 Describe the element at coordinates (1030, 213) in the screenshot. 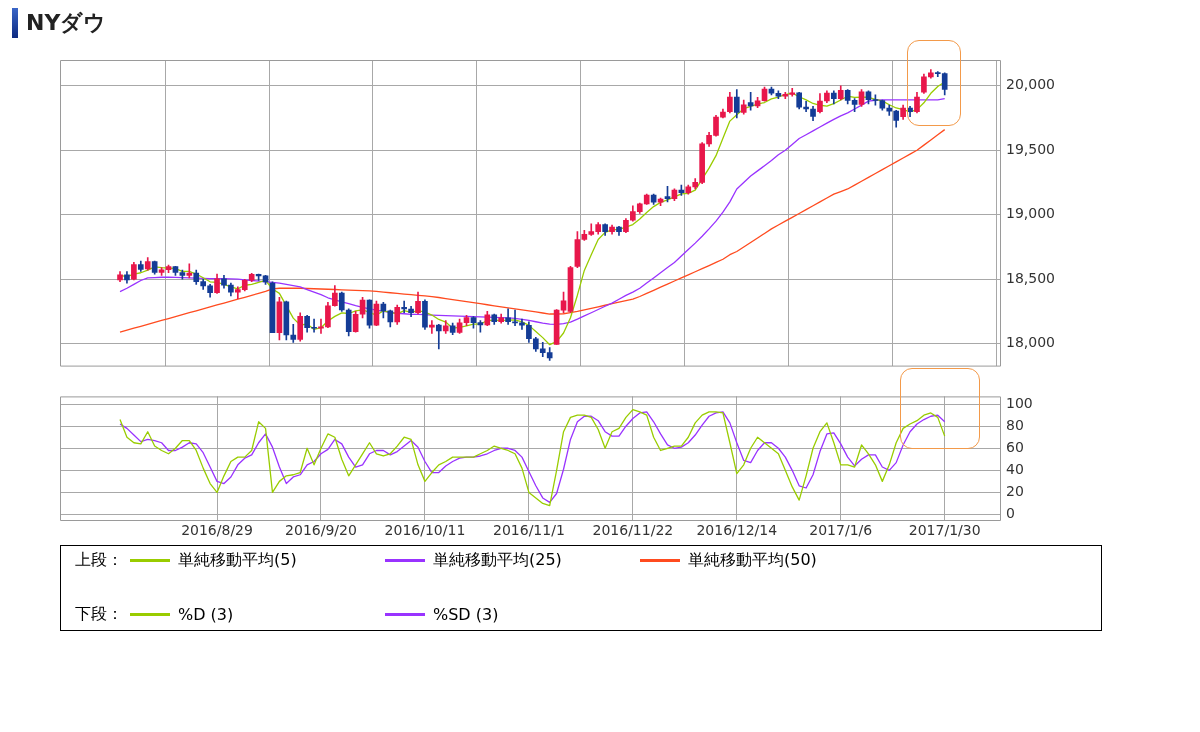

I see `y-tick-label: 19,000` at that location.